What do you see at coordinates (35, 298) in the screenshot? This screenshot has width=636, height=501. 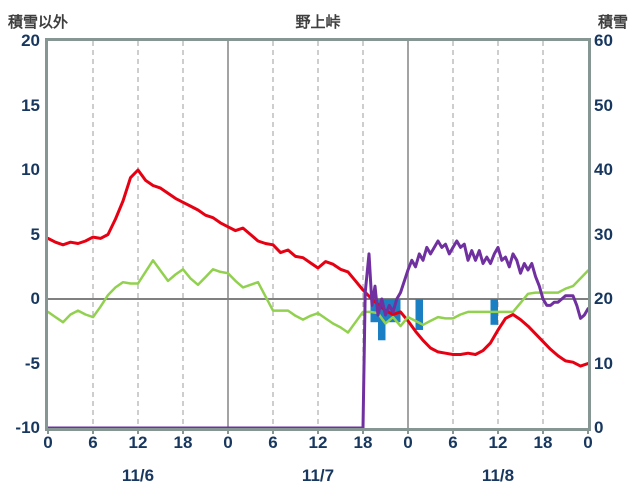 I see `y-left-tick-label: 0` at bounding box center [35, 298].